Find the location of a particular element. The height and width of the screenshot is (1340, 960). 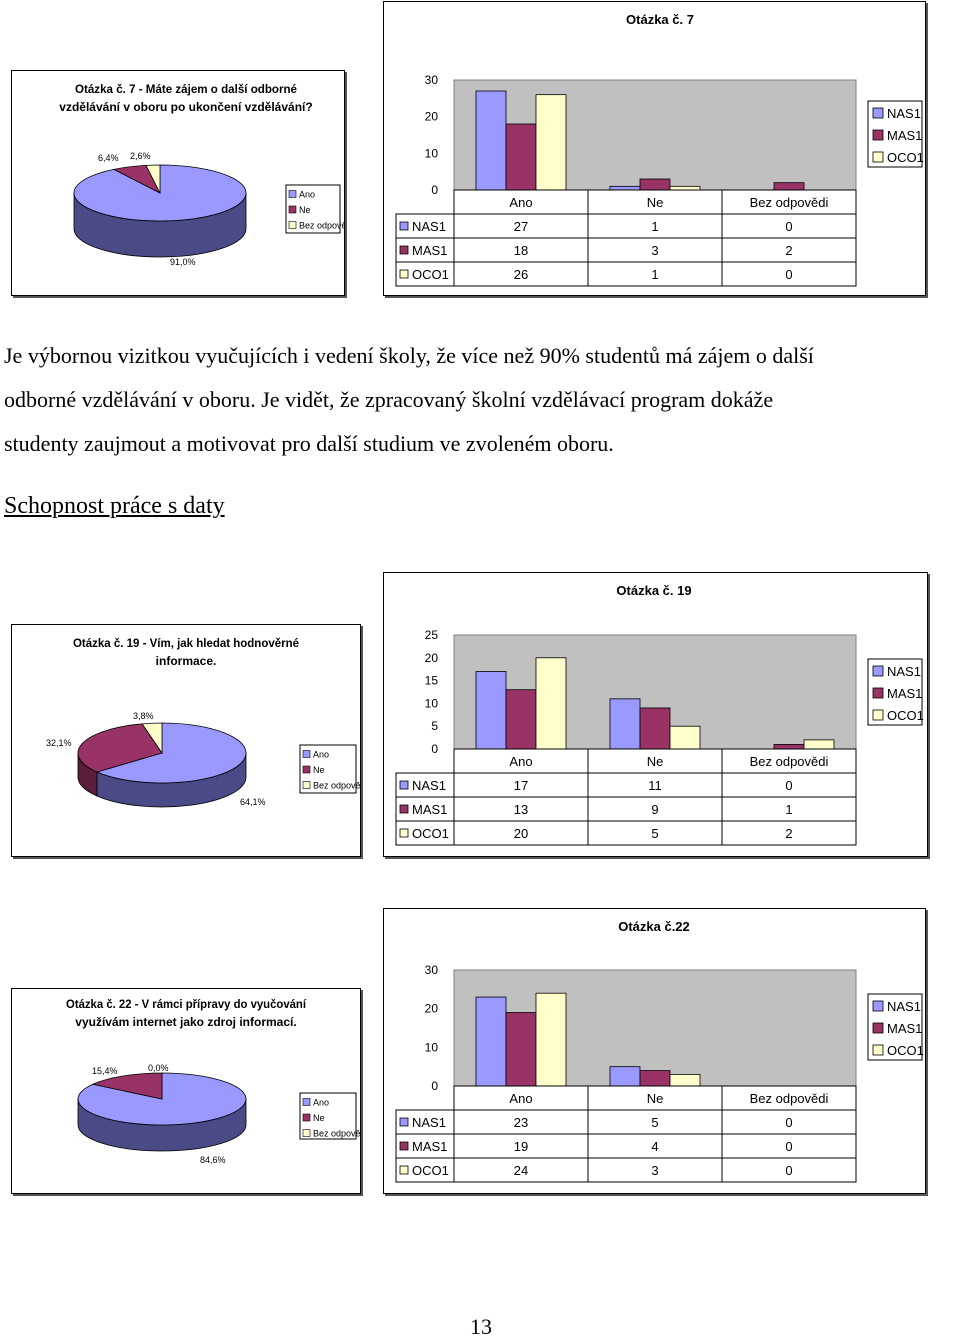

pie-value-label: 6,4% is located at coordinates (108, 158).